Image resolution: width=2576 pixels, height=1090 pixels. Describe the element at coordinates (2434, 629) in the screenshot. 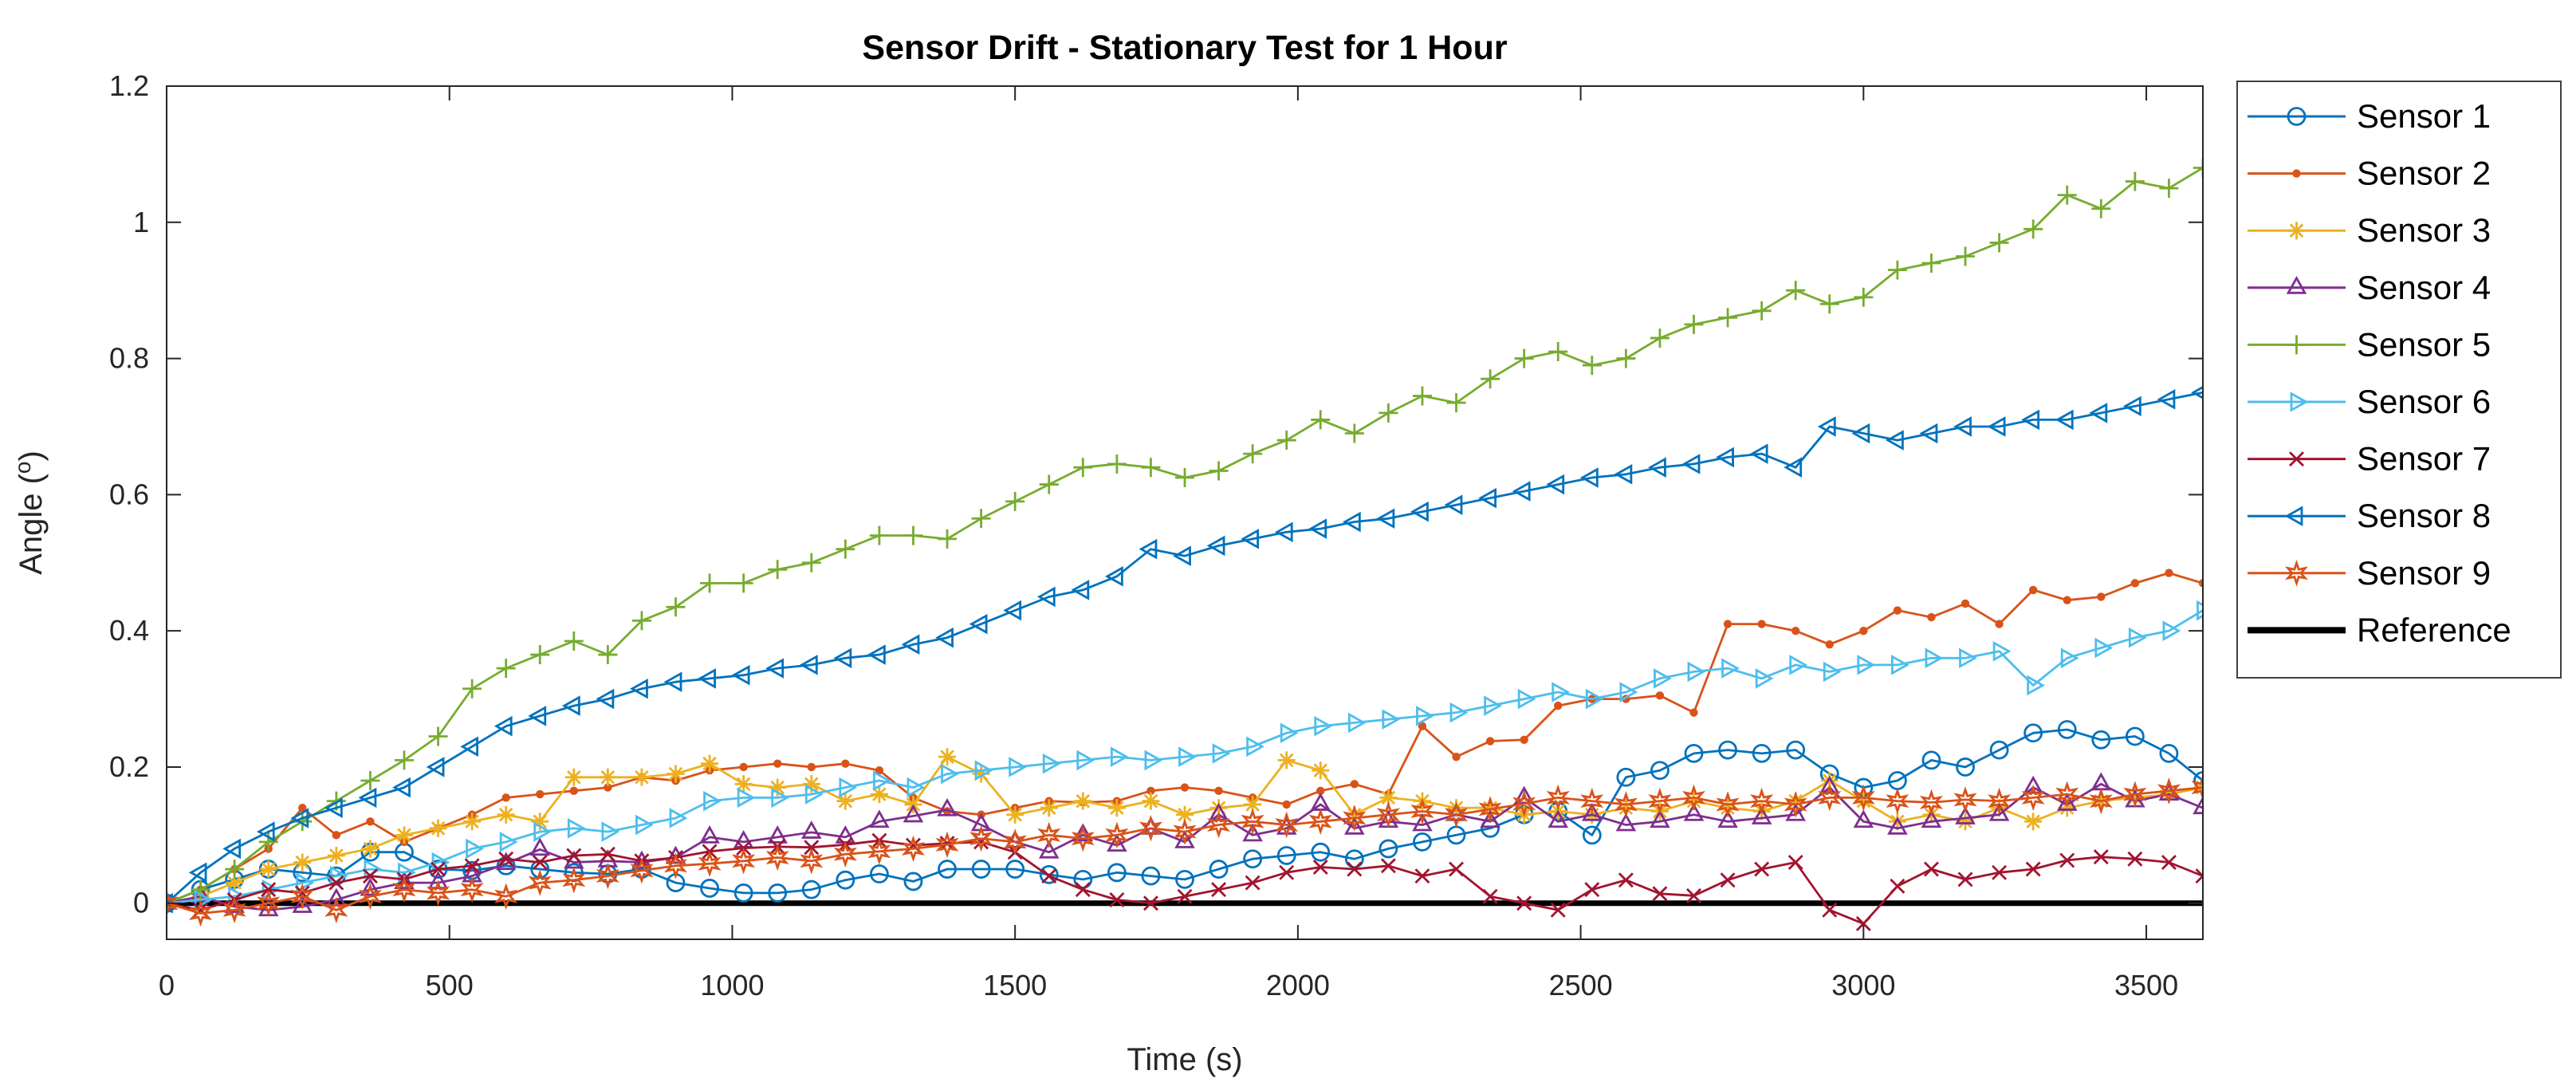

I see `legend-label: Reference` at that location.